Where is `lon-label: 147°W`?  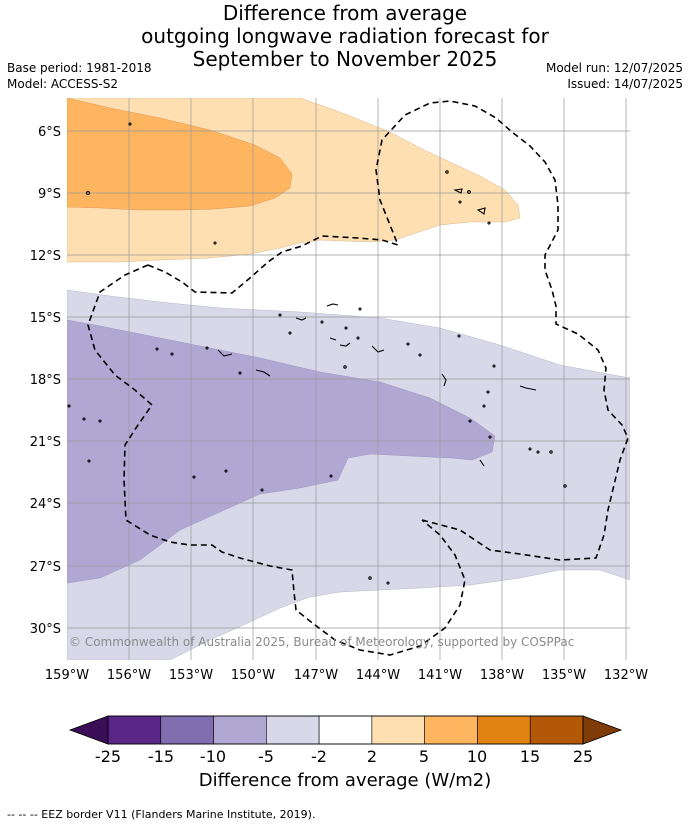 lon-label: 147°W is located at coordinates (316, 675).